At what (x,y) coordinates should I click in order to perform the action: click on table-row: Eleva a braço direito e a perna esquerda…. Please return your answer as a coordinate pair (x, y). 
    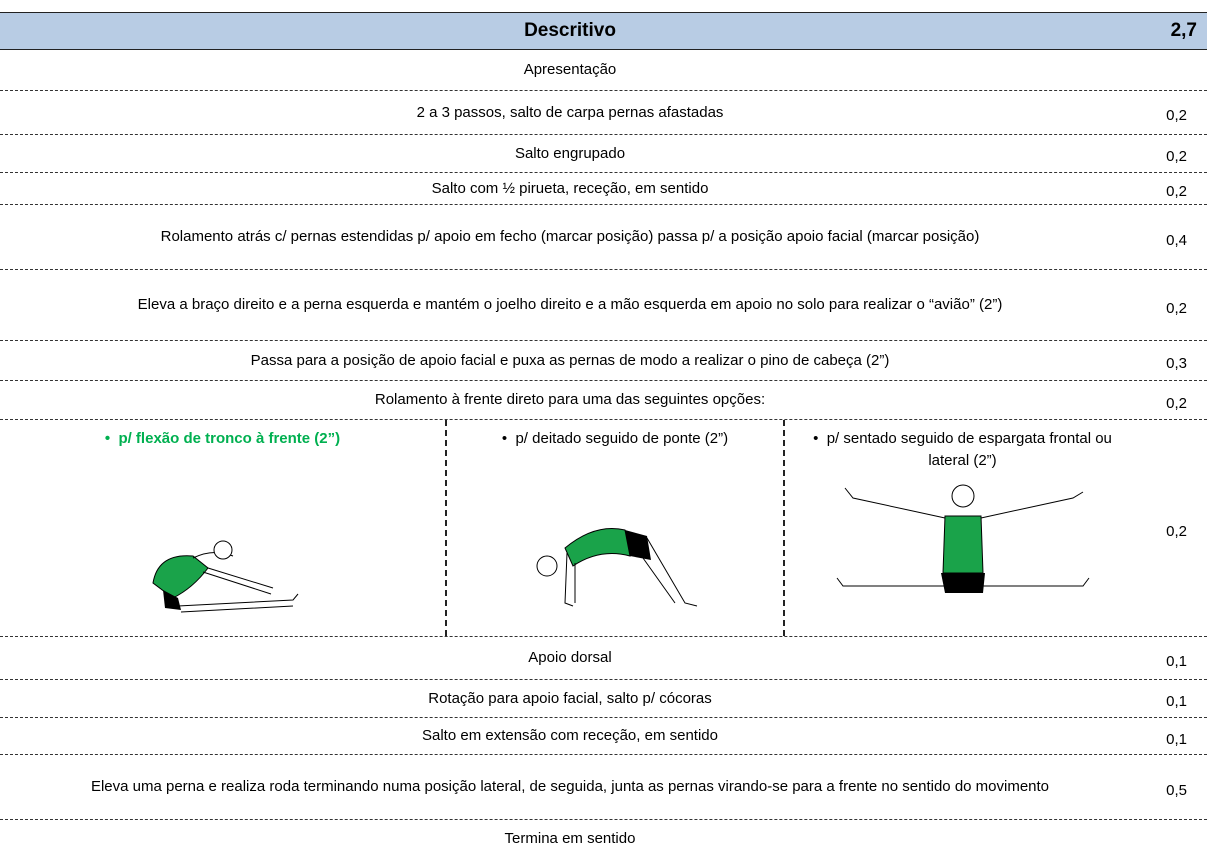
    Looking at the image, I should click on (603, 305).